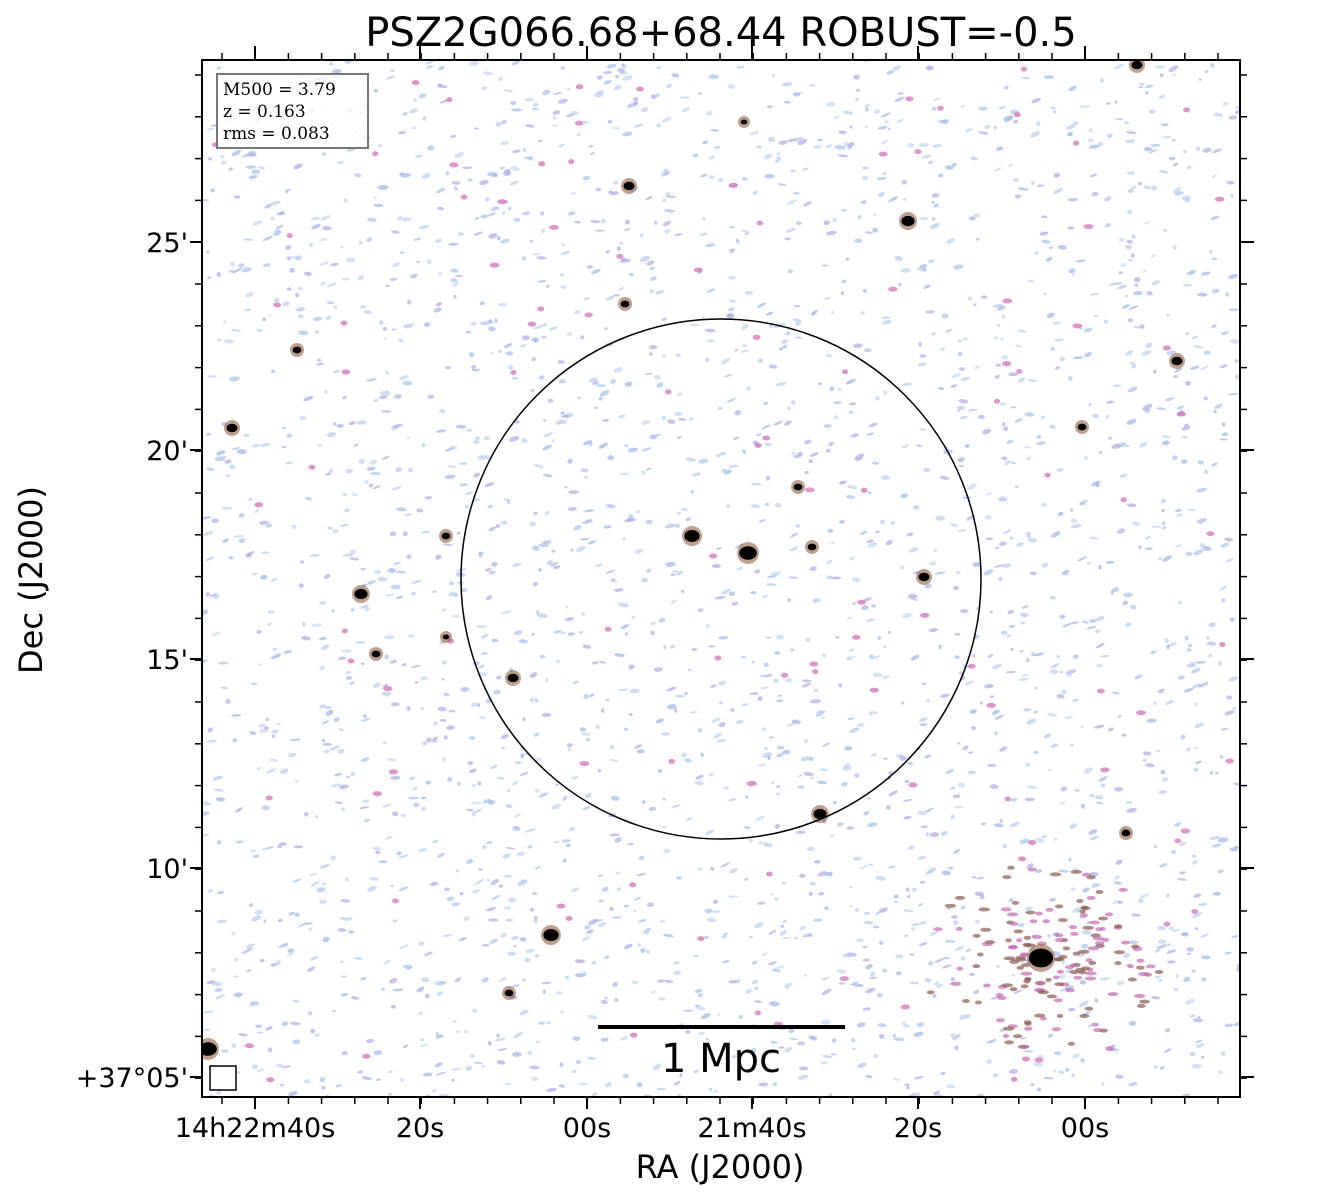 This screenshot has width=1321, height=1204. What do you see at coordinates (209, 1049) in the screenshot?
I see `radio-source` at bounding box center [209, 1049].